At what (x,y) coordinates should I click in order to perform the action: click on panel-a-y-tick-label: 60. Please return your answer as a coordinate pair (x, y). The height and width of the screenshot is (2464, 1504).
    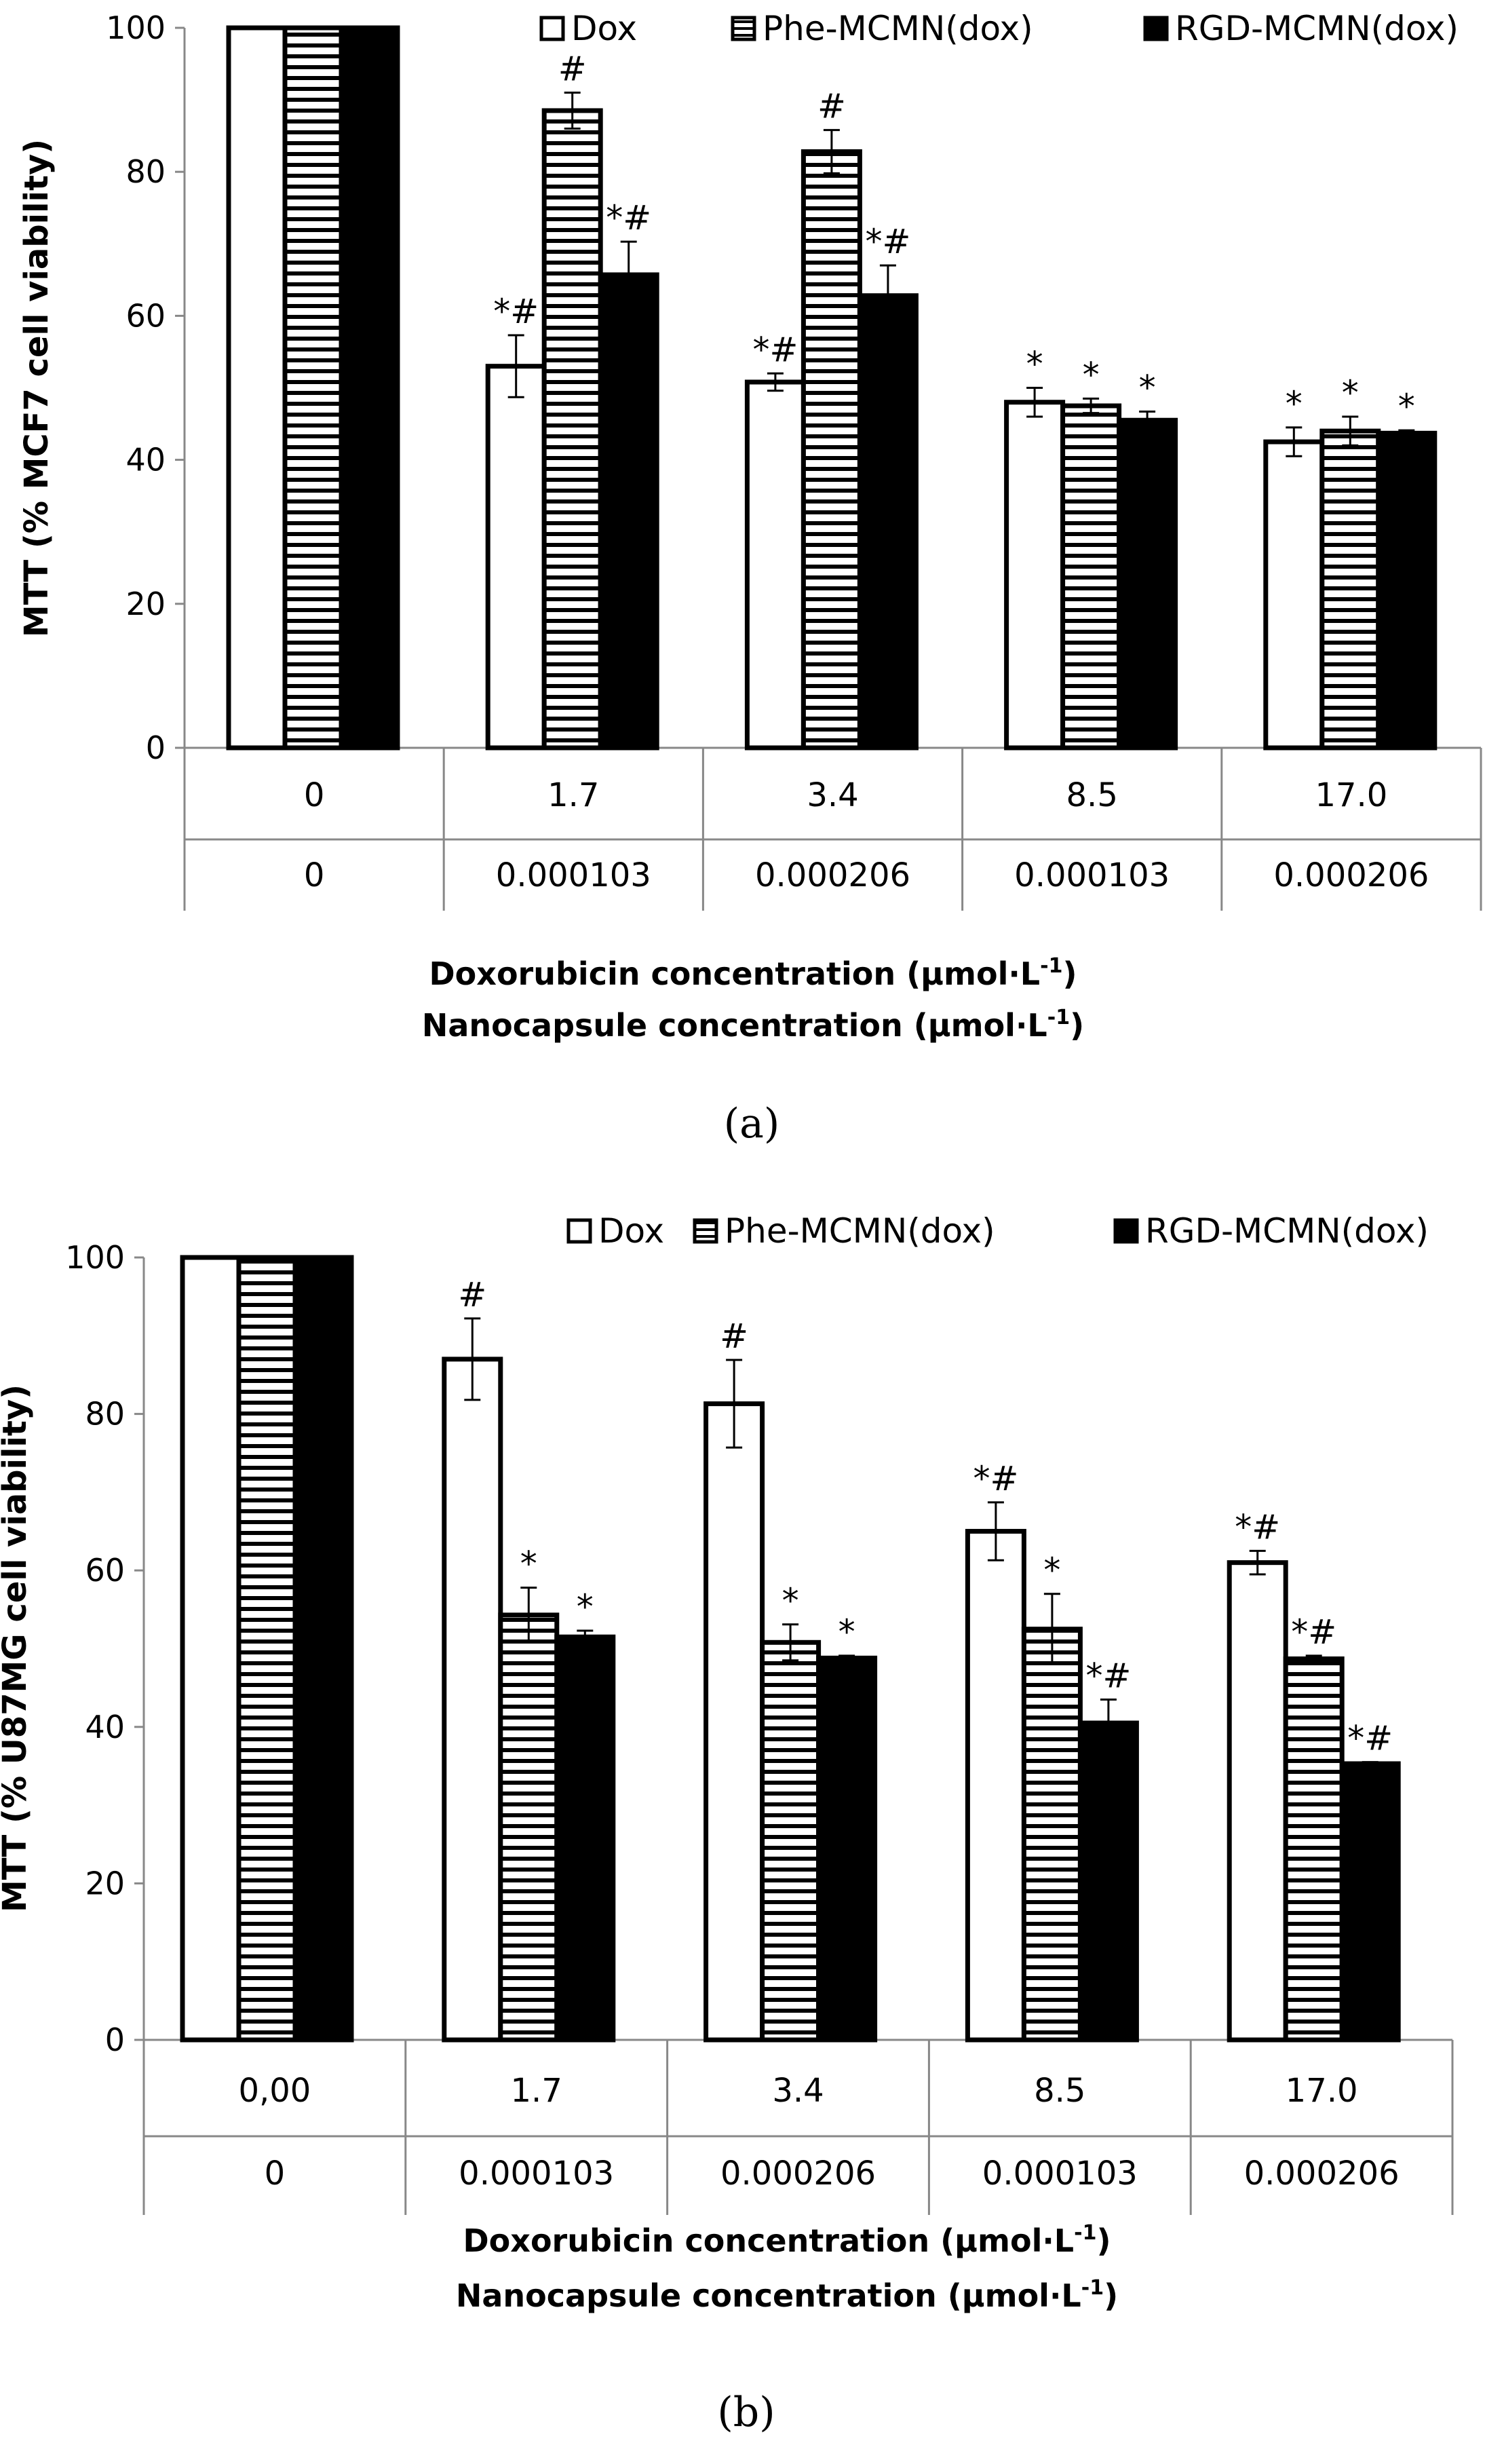
    Looking at the image, I should click on (146, 316).